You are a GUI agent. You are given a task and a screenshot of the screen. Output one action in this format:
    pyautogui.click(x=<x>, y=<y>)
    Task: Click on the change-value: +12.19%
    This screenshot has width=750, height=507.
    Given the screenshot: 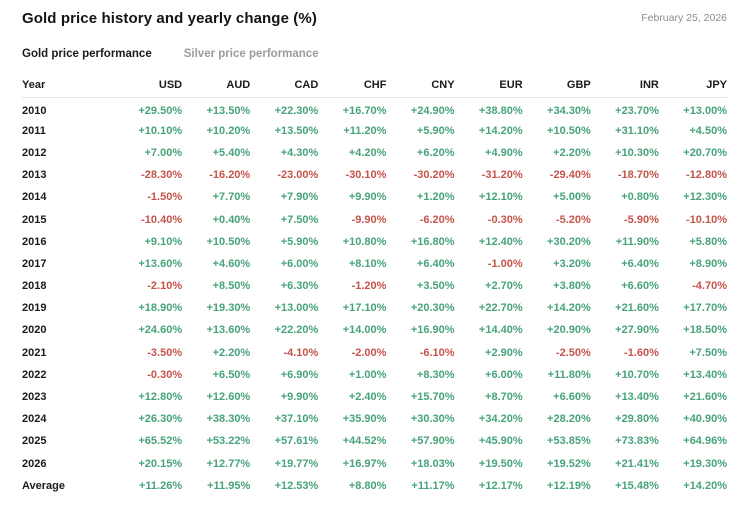 What is the action you would take?
    pyautogui.click(x=569, y=485)
    